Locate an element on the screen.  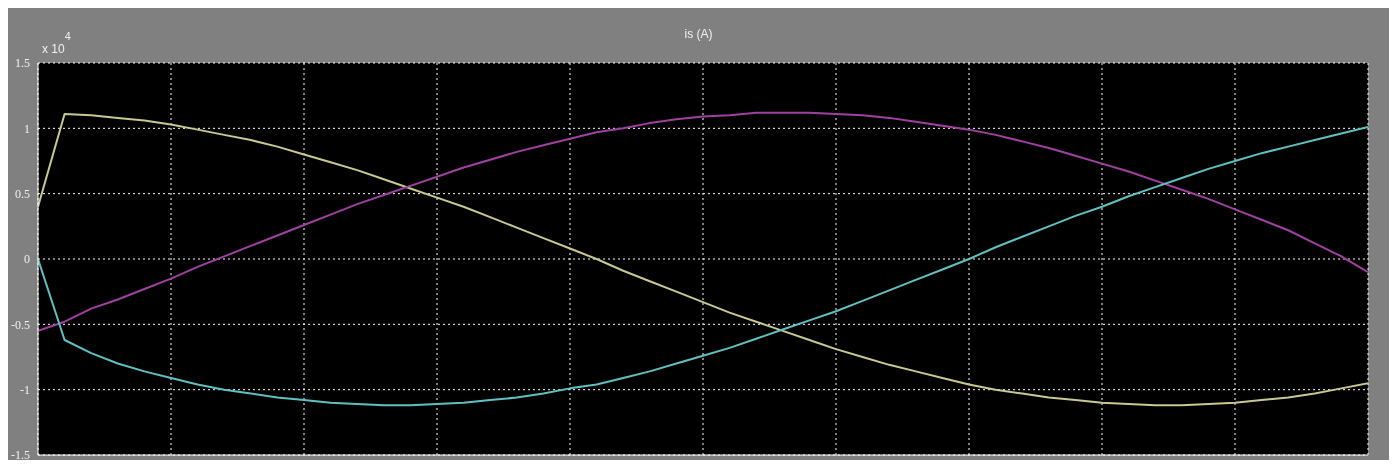
y-tick-label: -0.5 is located at coordinates (20, 324).